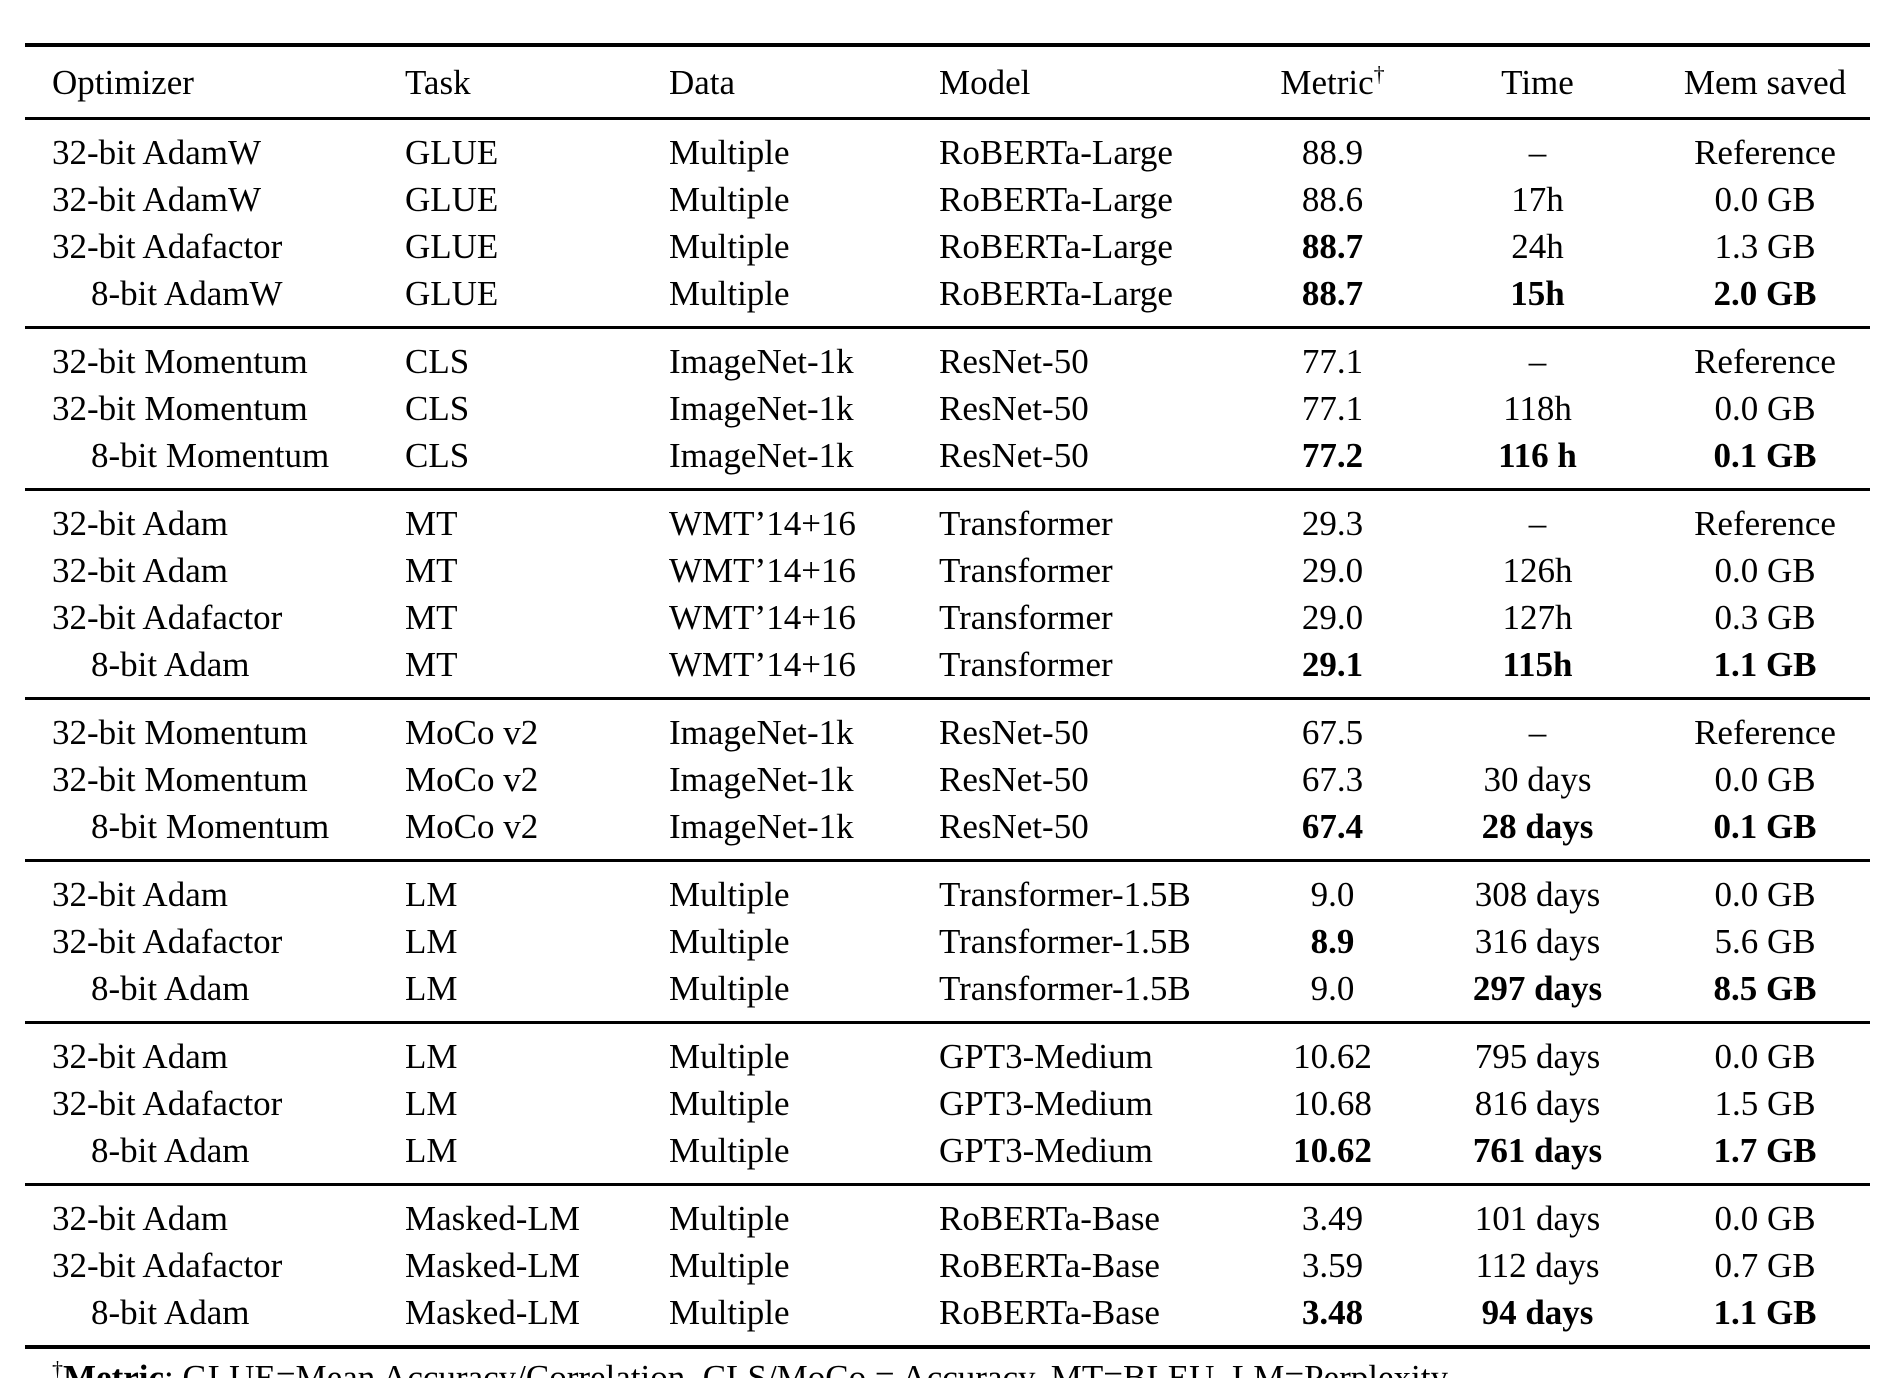 The image size is (1898, 1378). Describe the element at coordinates (1537, 988) in the screenshot. I see `cell-time: 297 days` at that location.